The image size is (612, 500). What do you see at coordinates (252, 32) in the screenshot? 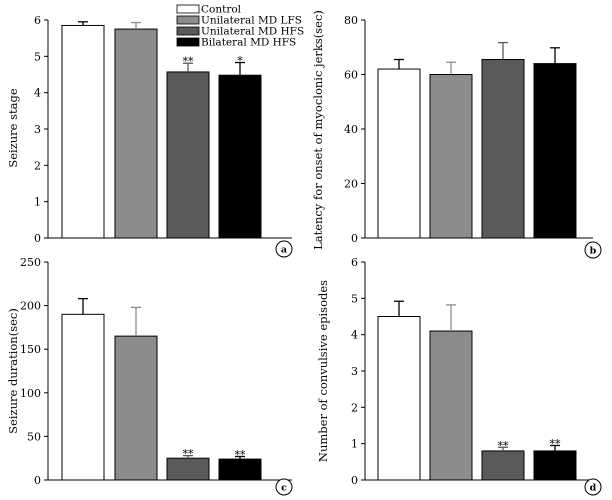
I see `legend-label-unilateral-hfs: Unilateral MD HFS` at bounding box center [252, 32].